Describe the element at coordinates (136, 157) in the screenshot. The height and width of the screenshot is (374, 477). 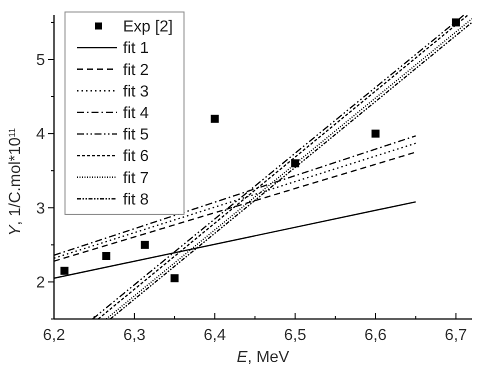
I see `legend-label: fit 6` at that location.